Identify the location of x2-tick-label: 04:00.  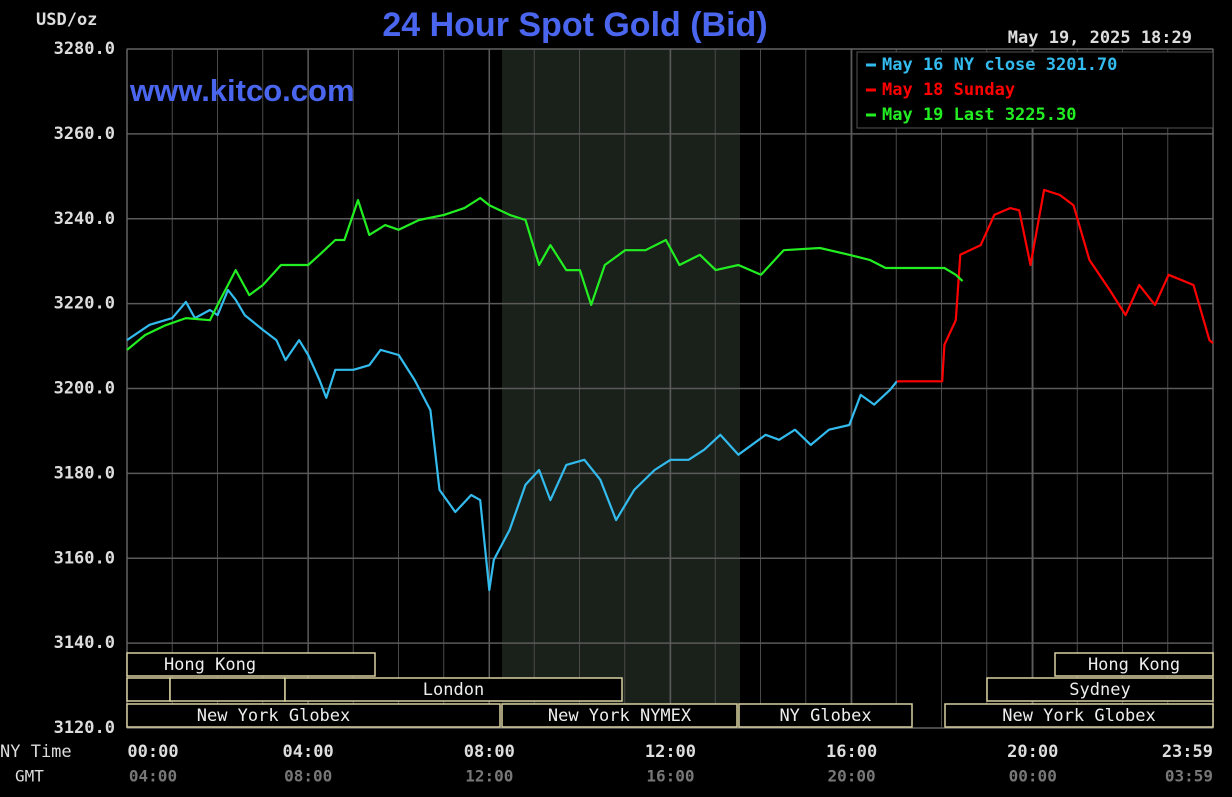
(153, 776).